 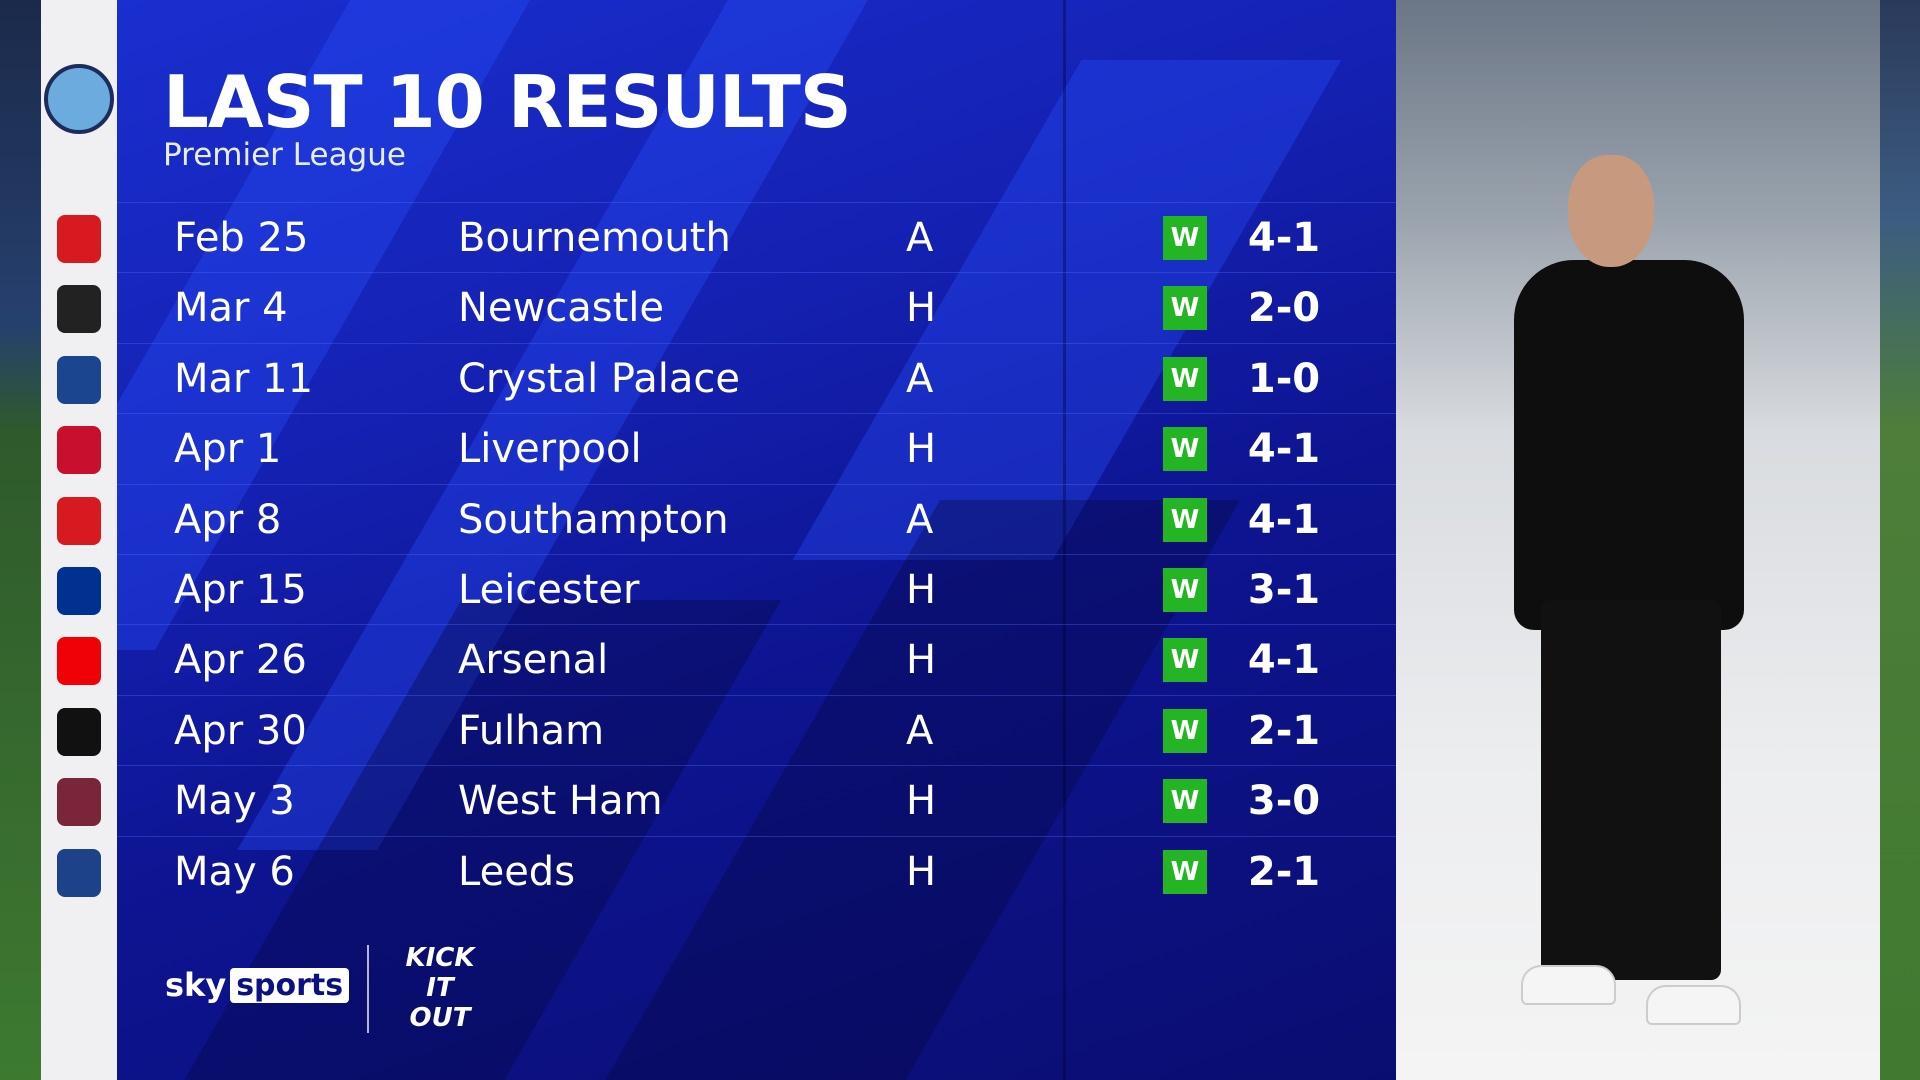 I want to click on stadium-background-left, so click(x=21, y=540).